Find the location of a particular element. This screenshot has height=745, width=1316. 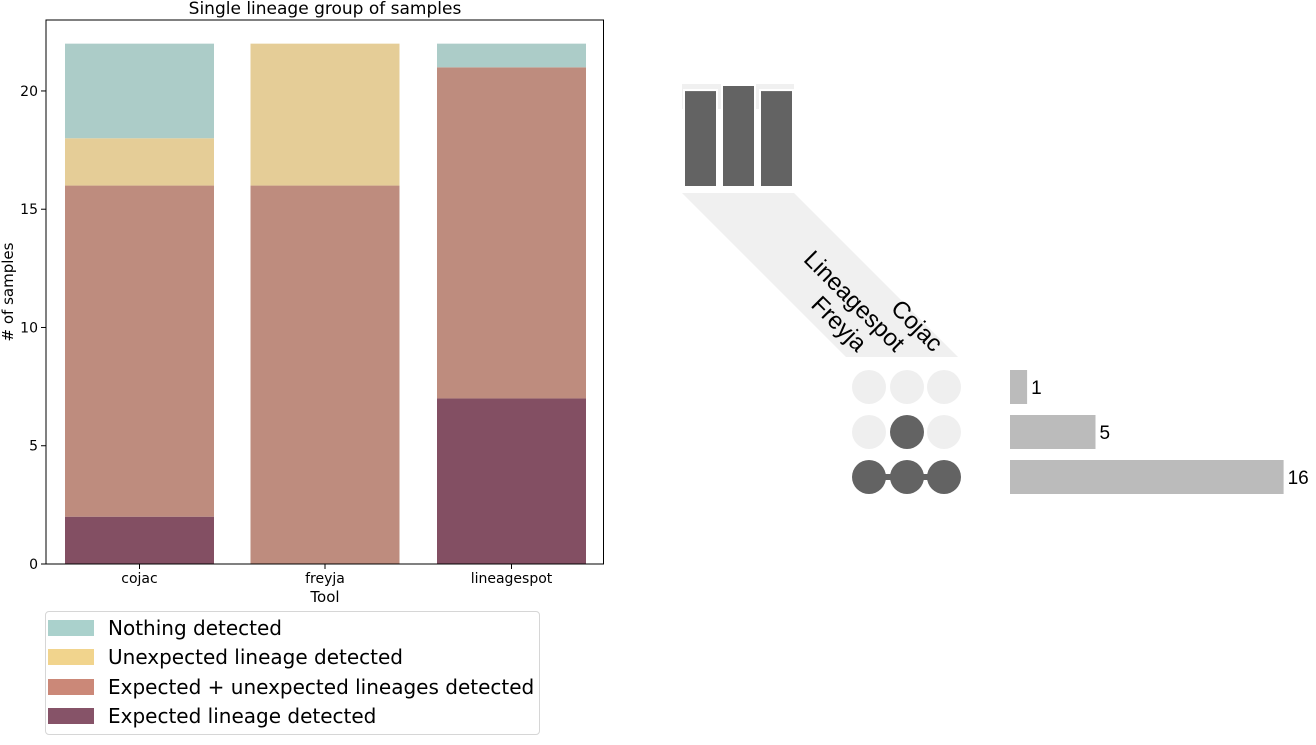

y-axis-label: # of samples is located at coordinates (8, 291).